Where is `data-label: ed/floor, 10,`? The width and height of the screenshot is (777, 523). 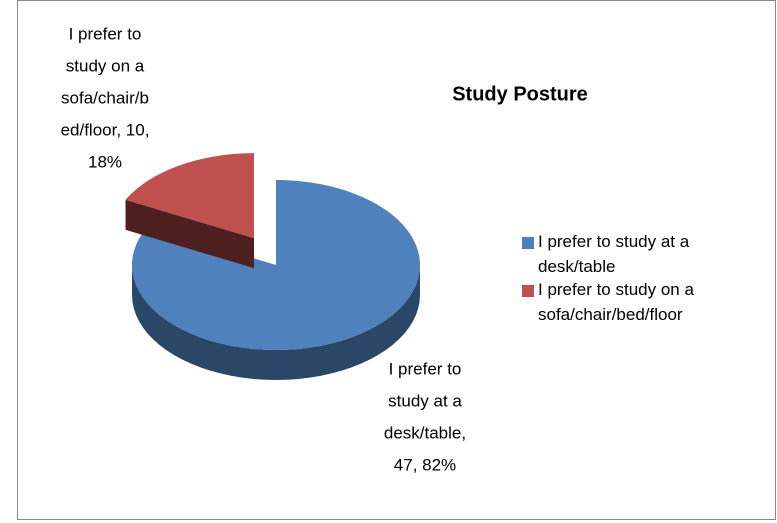
data-label: ed/floor, 10, is located at coordinates (105, 129).